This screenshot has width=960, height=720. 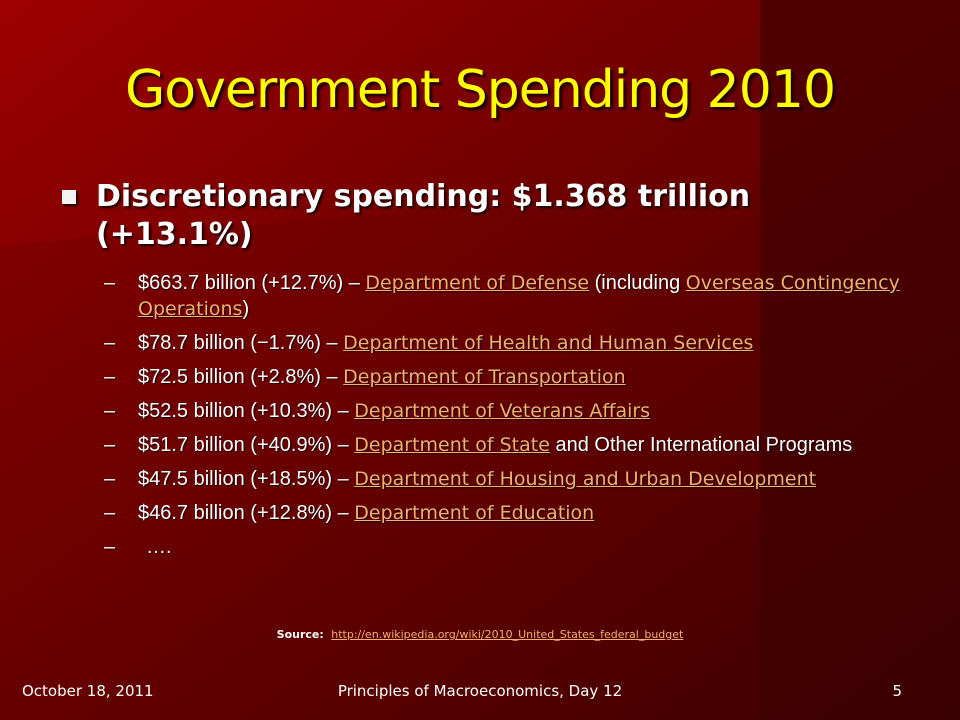 I want to click on footer-course: Principles of Macroeconomics, Day 12, so click(x=480, y=691).